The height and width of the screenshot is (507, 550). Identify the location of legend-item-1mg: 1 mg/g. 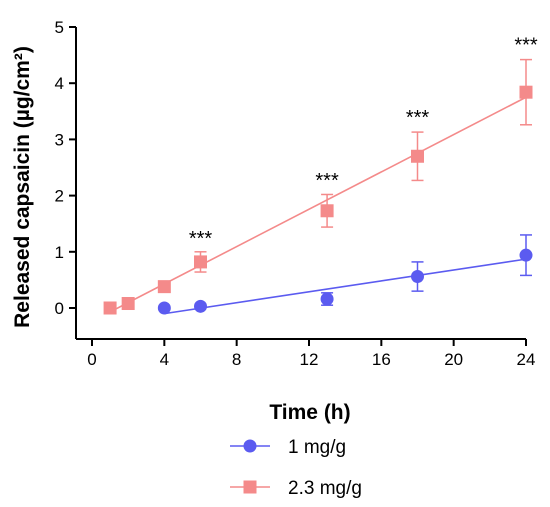
(288, 447).